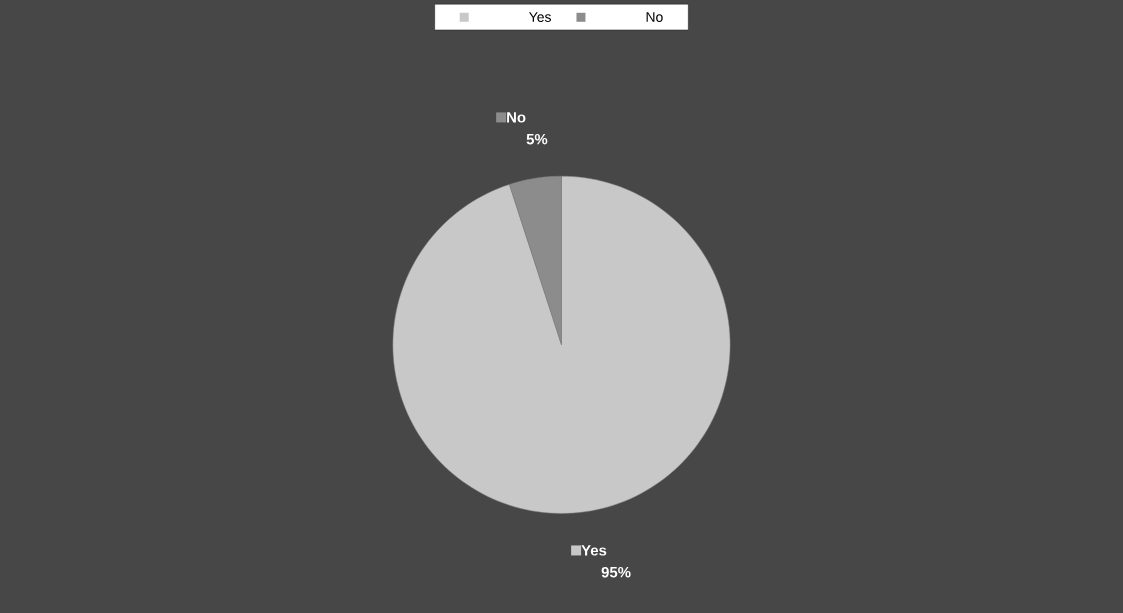 The width and height of the screenshot is (1123, 613). Describe the element at coordinates (537, 139) in the screenshot. I see `data-label: 5%` at that location.